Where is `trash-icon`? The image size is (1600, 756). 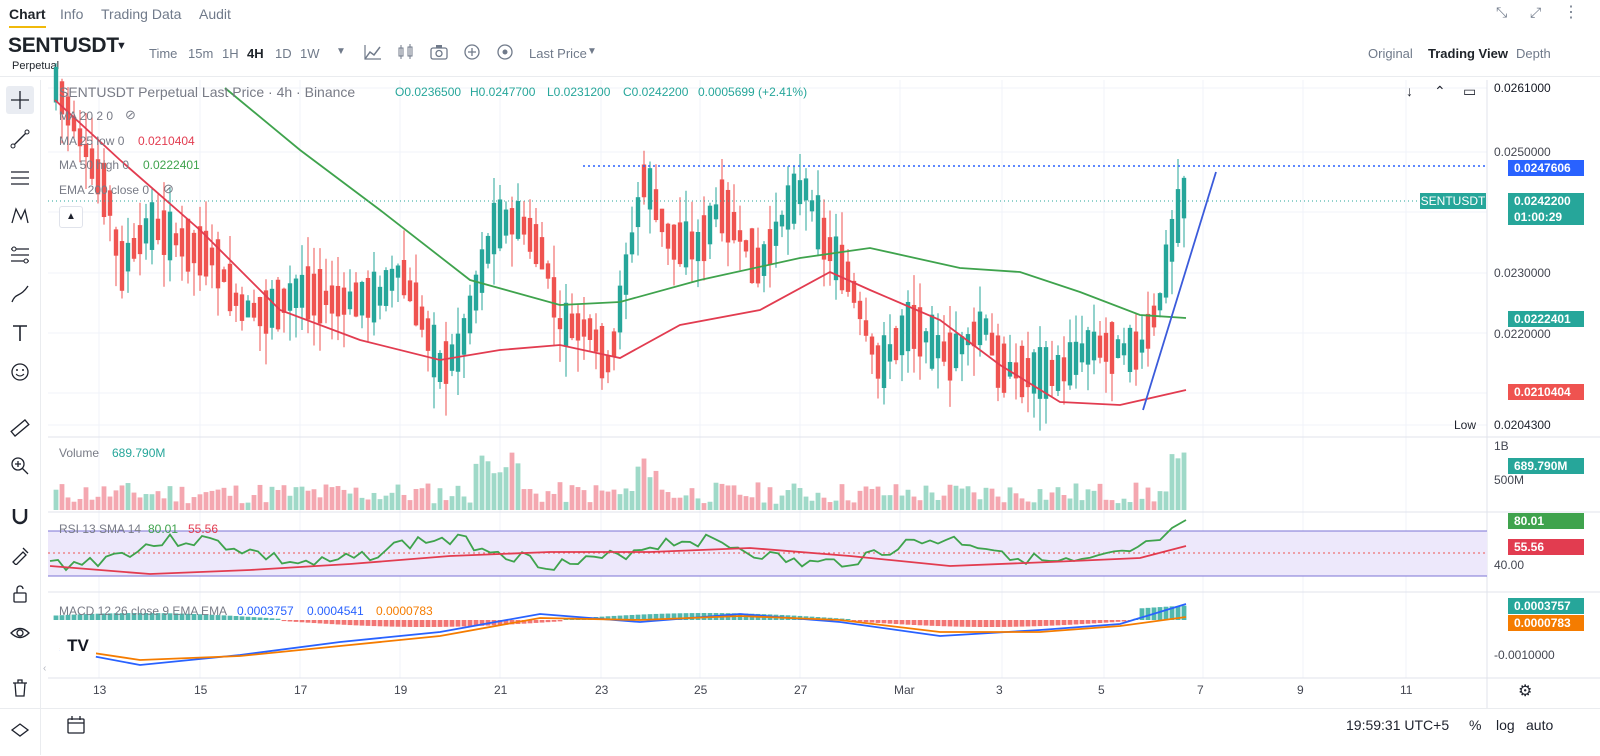
trash-icon is located at coordinates (20, 688).